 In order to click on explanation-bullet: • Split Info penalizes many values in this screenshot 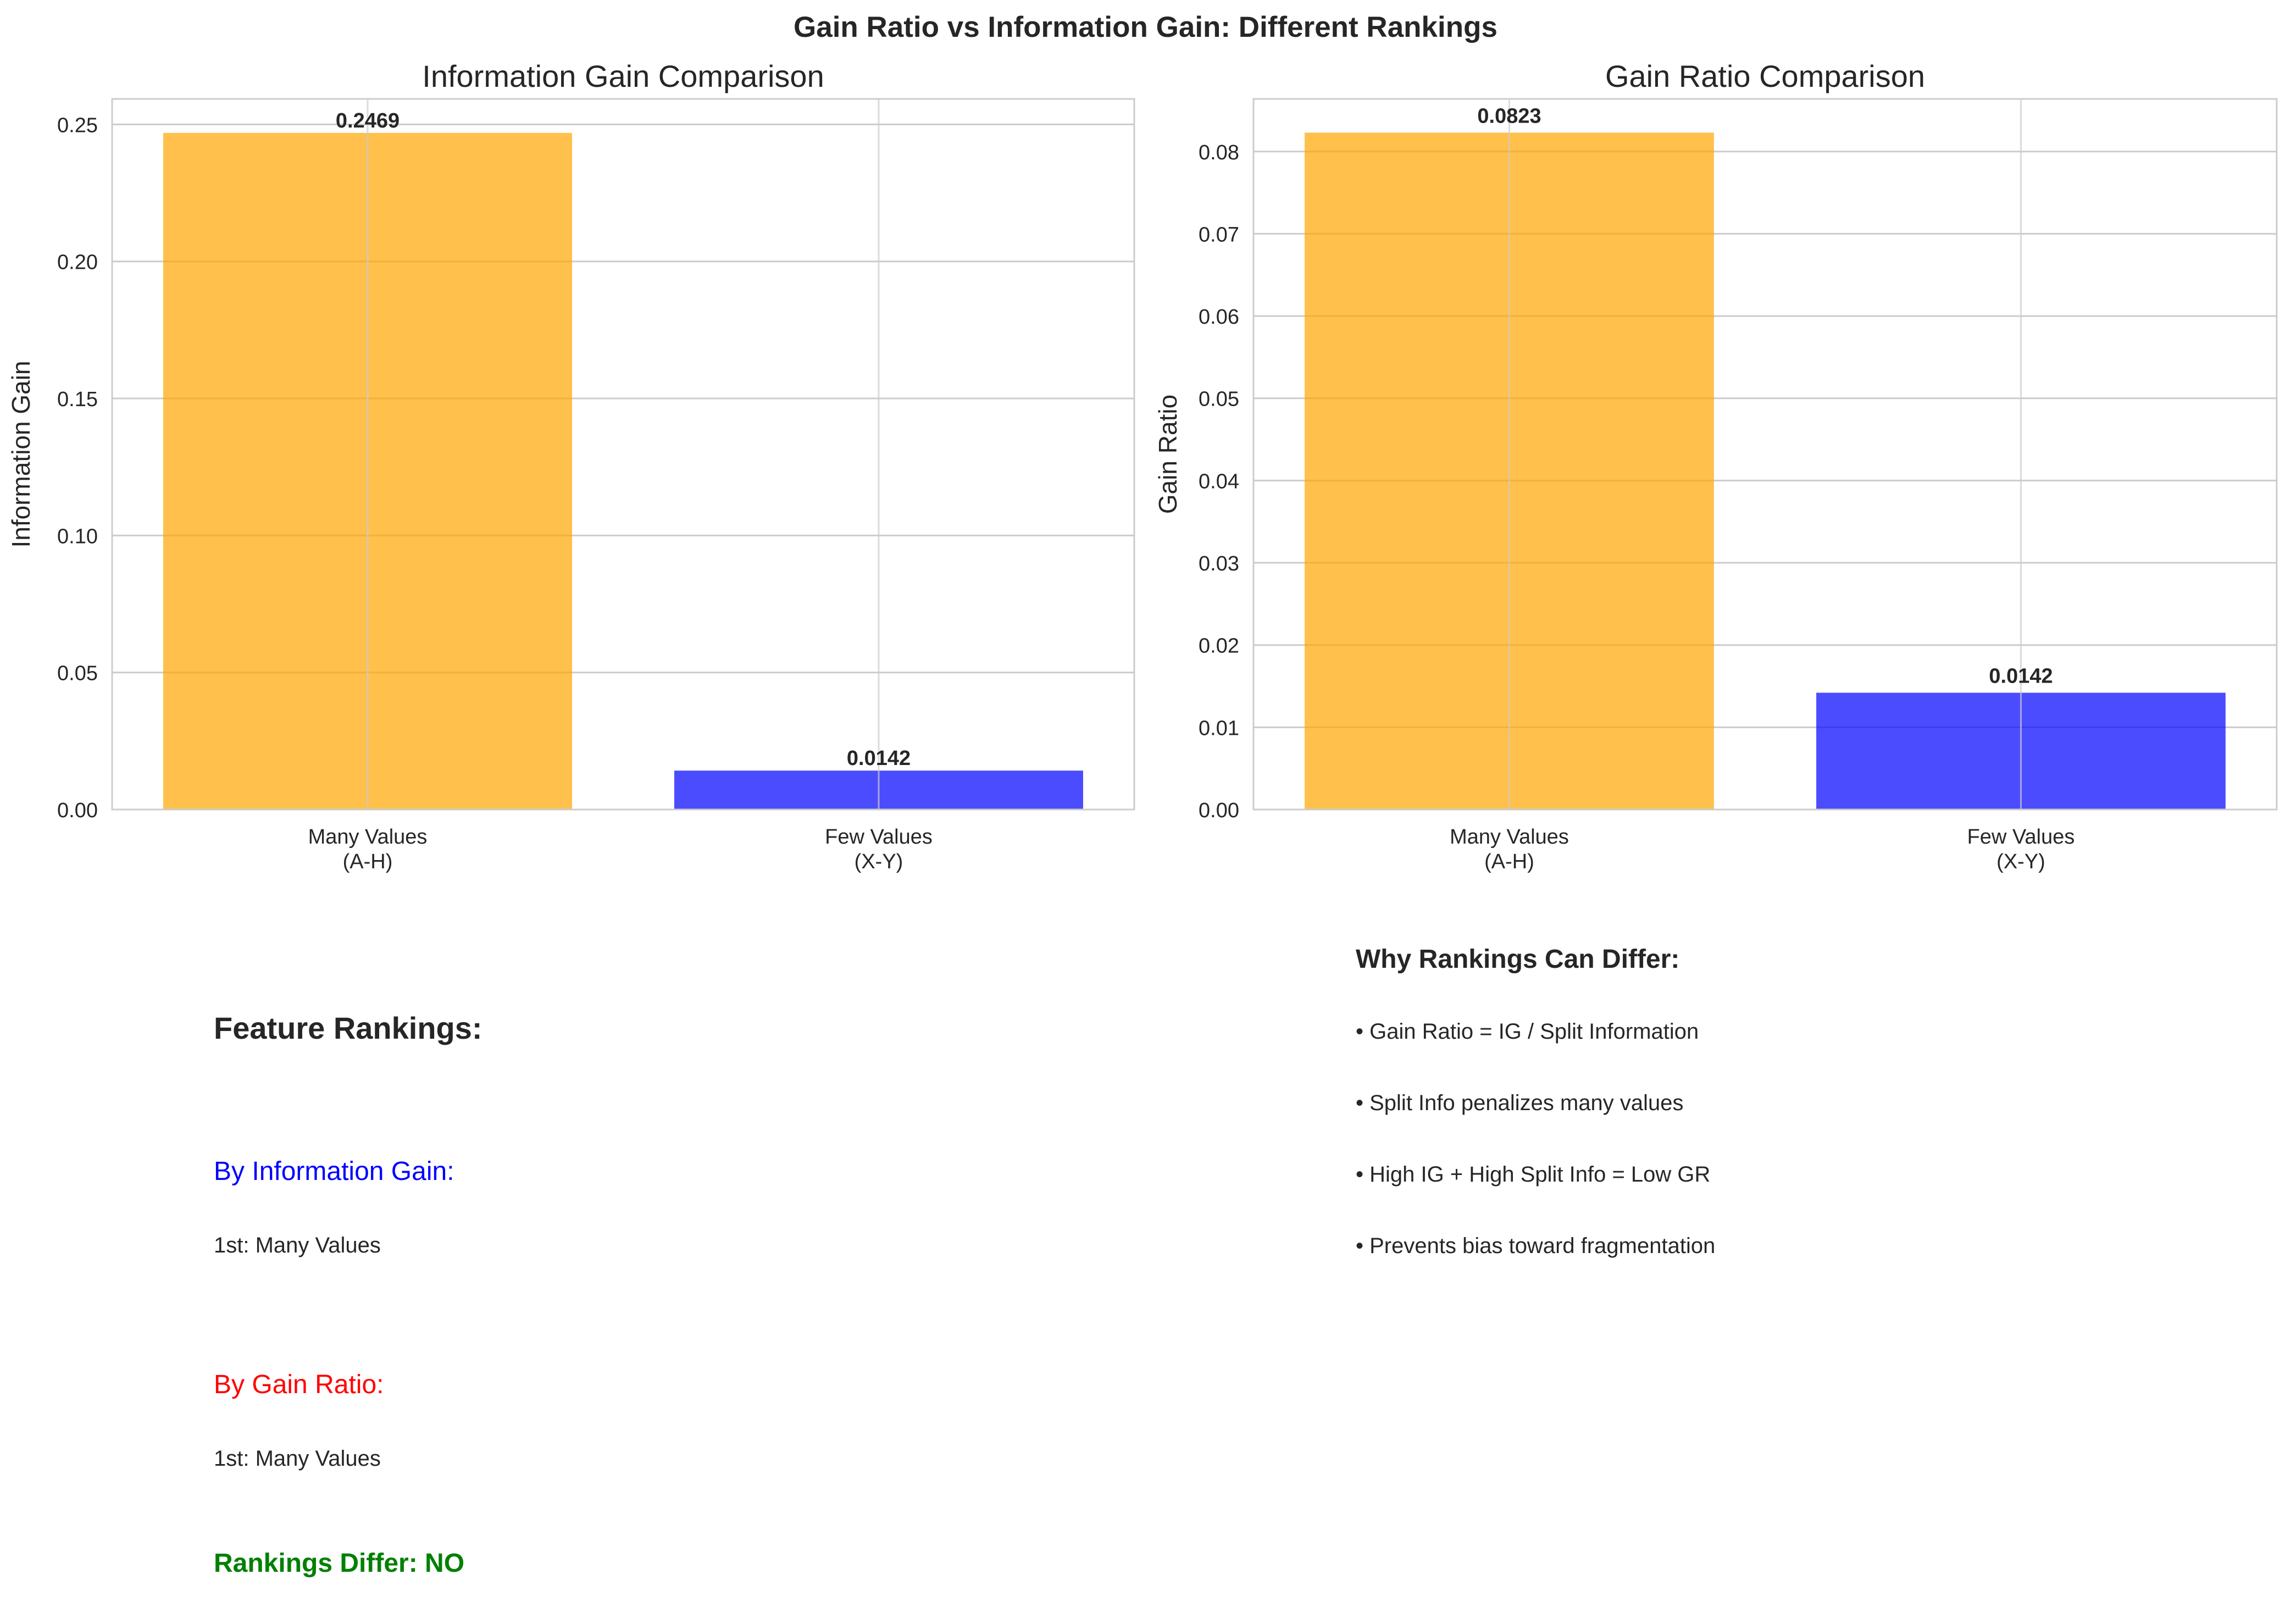, I will do `click(1520, 1103)`.